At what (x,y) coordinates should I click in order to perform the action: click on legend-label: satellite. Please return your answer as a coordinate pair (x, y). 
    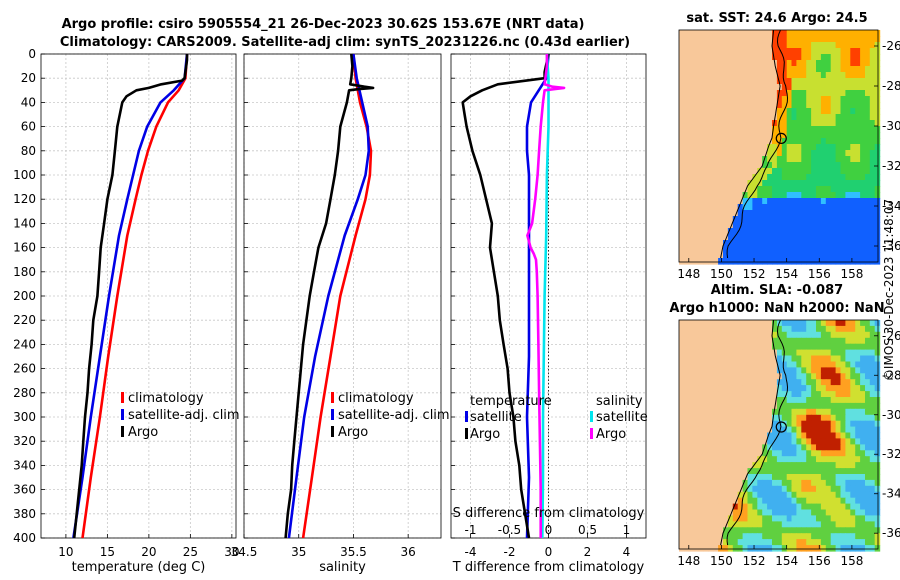
    Looking at the image, I should click on (622, 417).